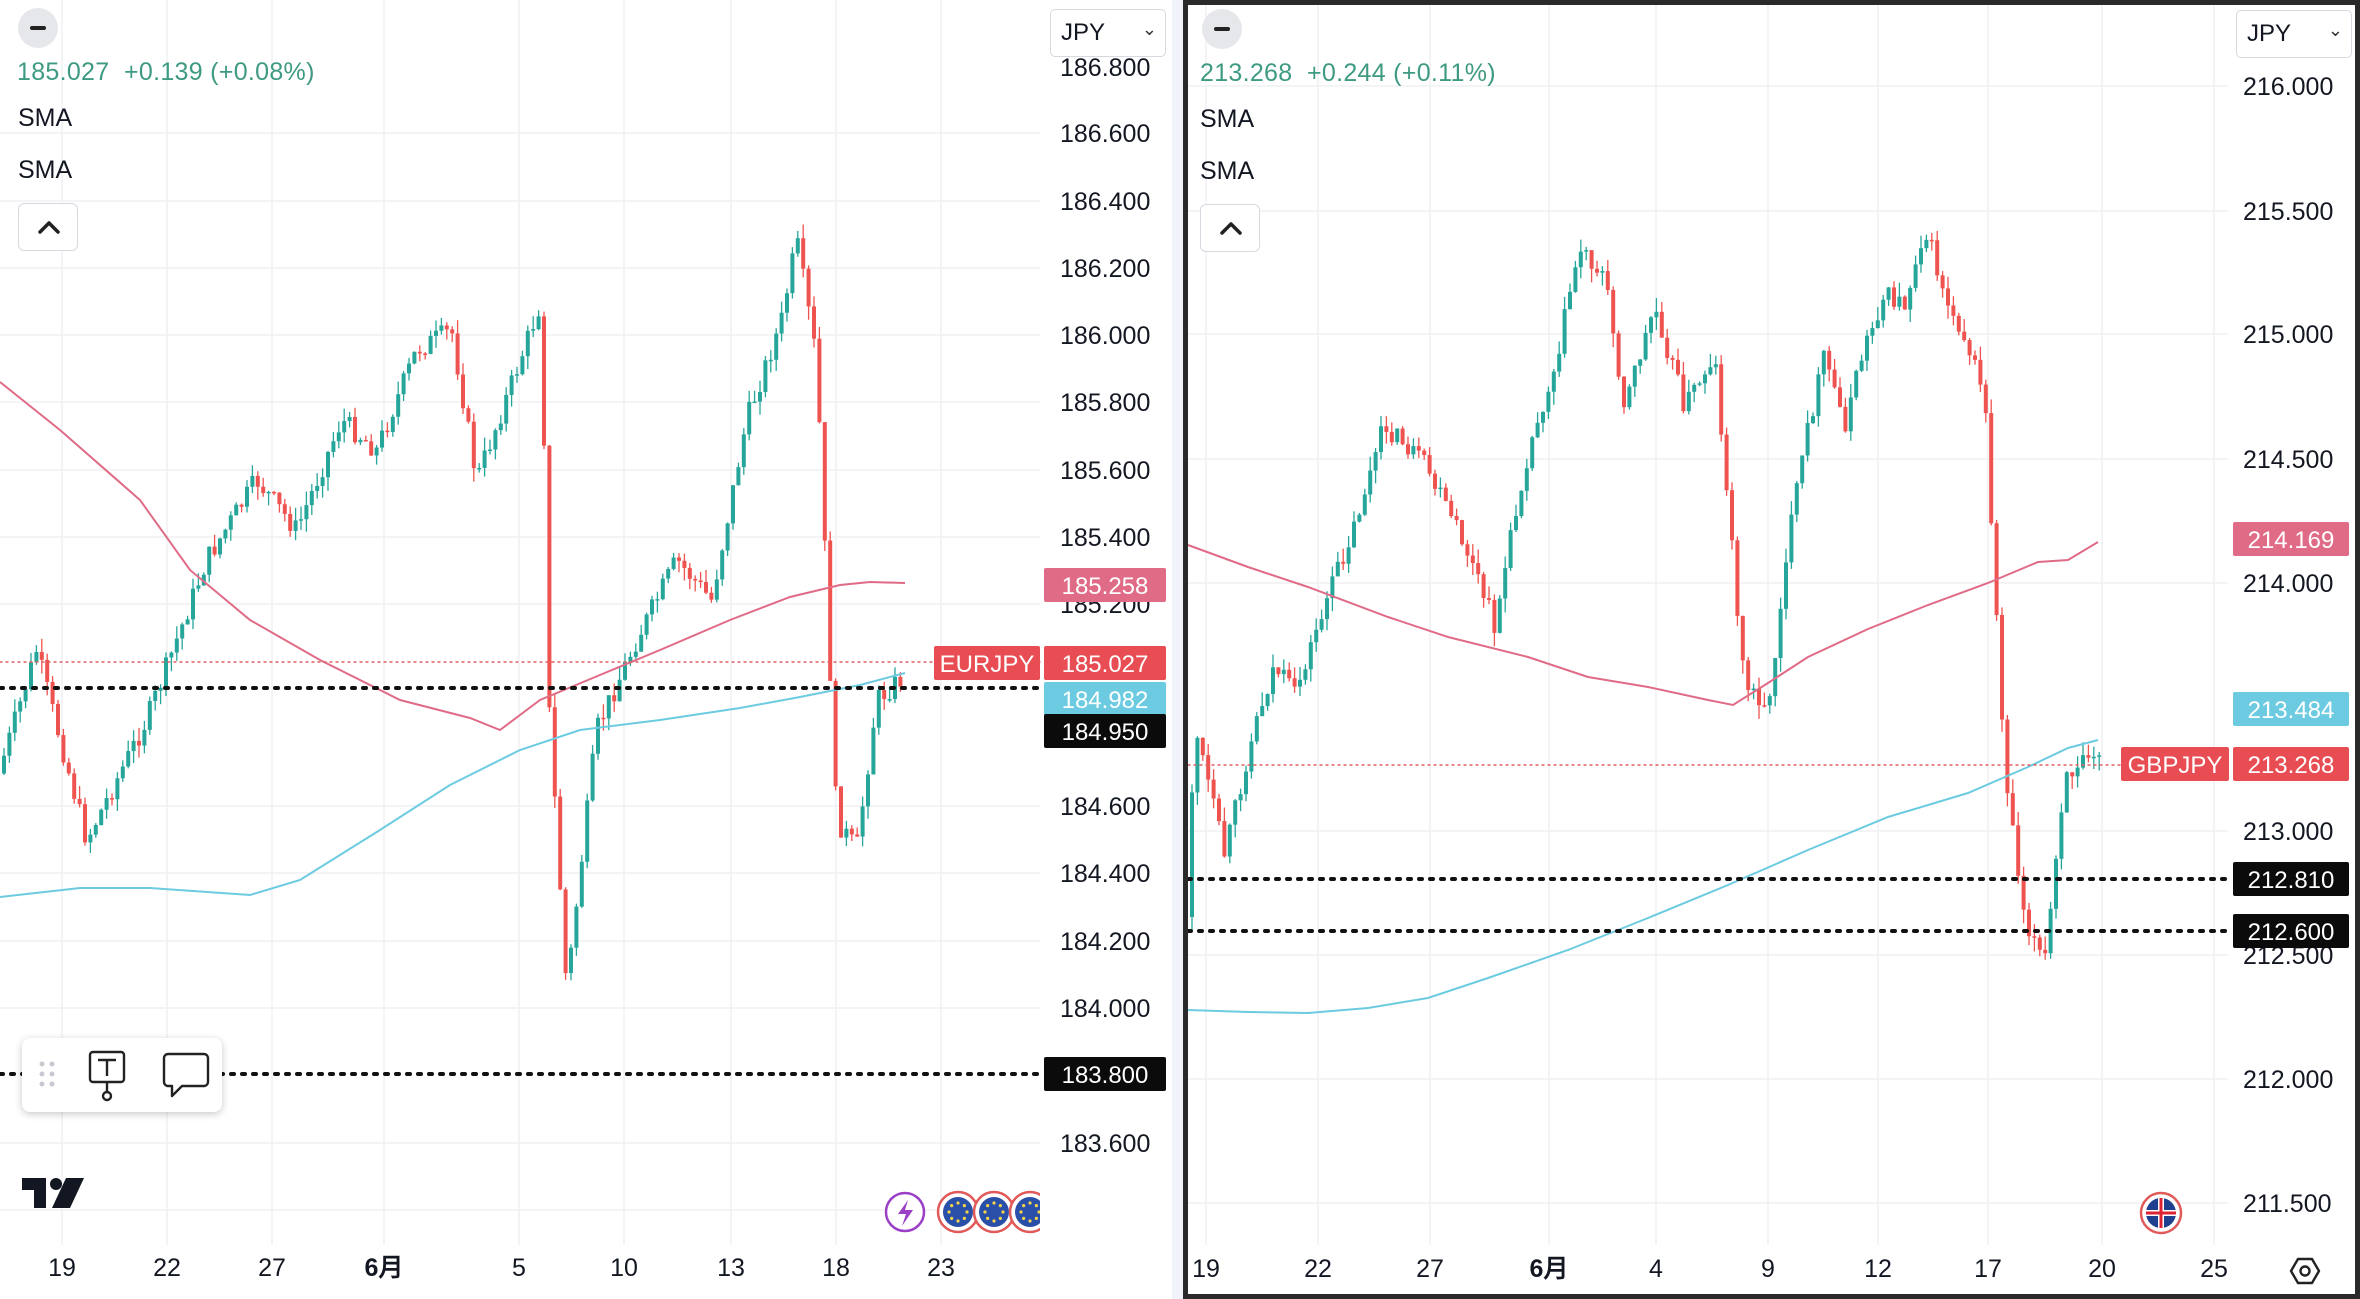 The width and height of the screenshot is (2360, 1299). What do you see at coordinates (2305, 1271) in the screenshot?
I see `settings-icon` at bounding box center [2305, 1271].